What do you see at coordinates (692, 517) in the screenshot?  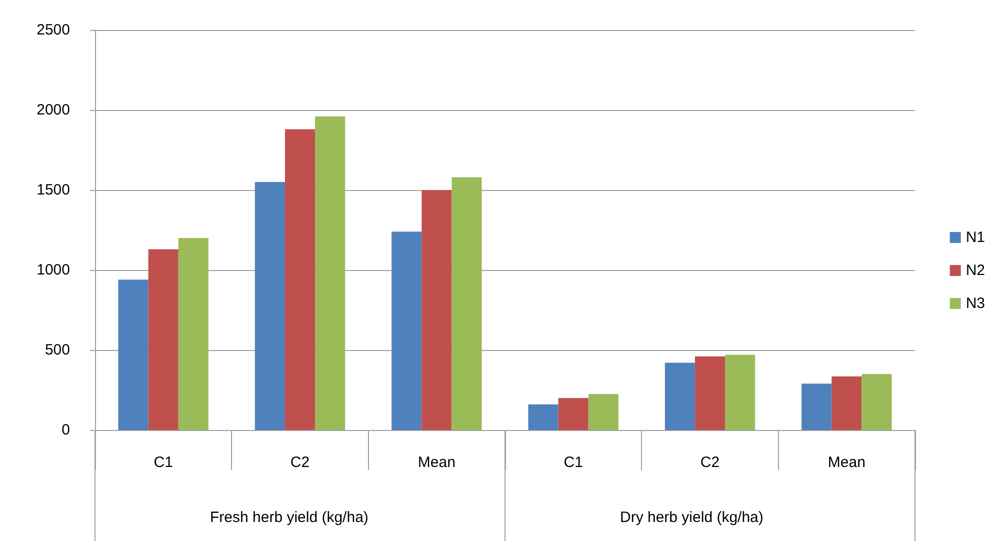 I see `text: Dry herb yield (kg/ha)` at bounding box center [692, 517].